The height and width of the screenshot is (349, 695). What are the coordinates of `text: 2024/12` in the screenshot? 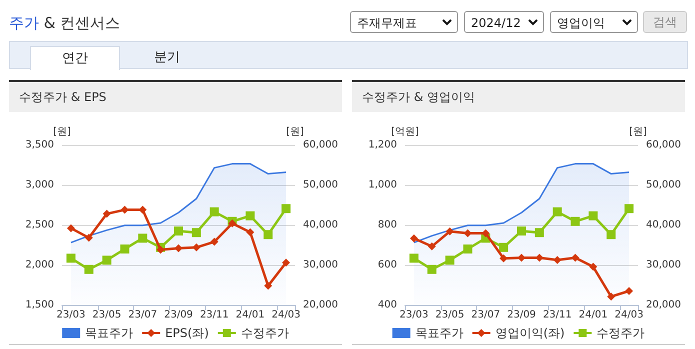 It's located at (496, 23).